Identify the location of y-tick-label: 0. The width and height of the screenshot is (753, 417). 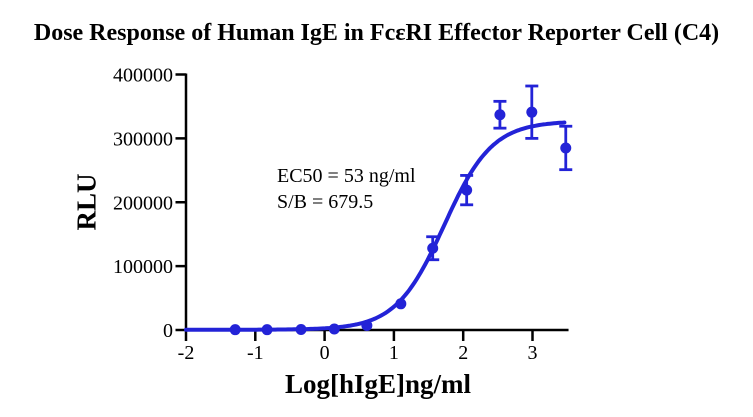
(168, 331).